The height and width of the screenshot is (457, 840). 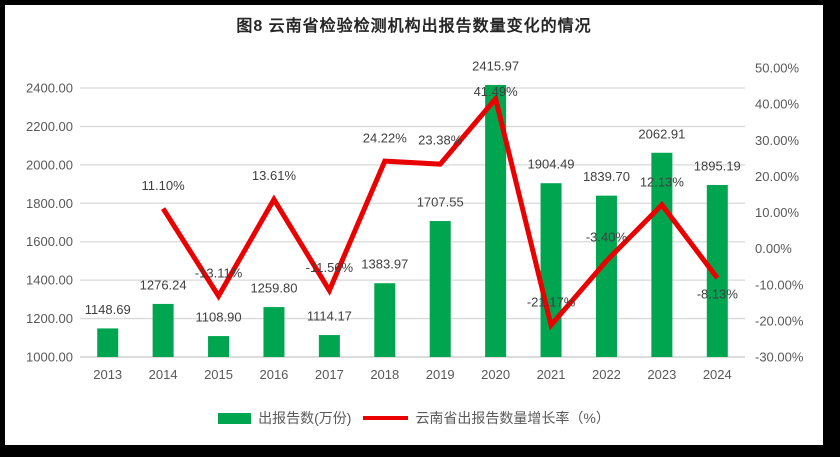 I want to click on line-series-swatch, so click(x=386, y=418).